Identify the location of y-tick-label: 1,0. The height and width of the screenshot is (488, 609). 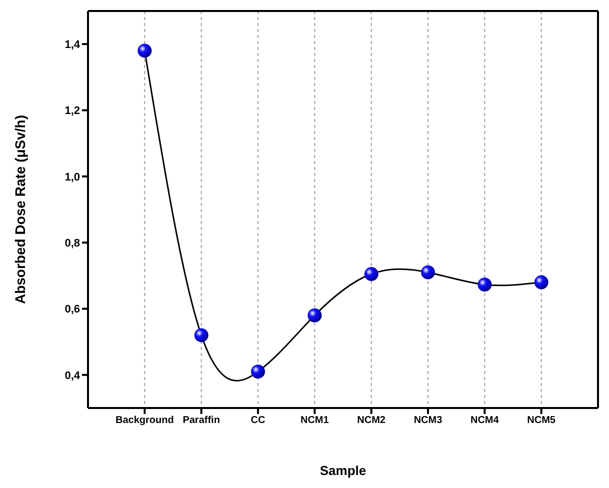
(72, 177).